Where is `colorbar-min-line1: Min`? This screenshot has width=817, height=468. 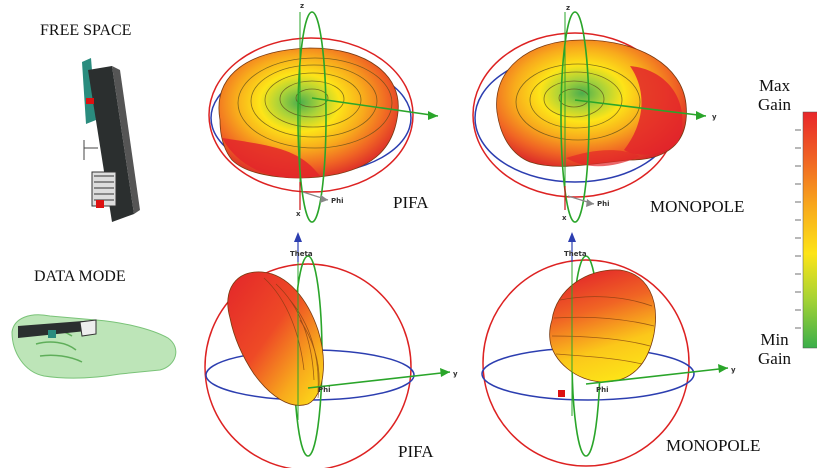
colorbar-min-line1: Min is located at coordinates (774, 339).